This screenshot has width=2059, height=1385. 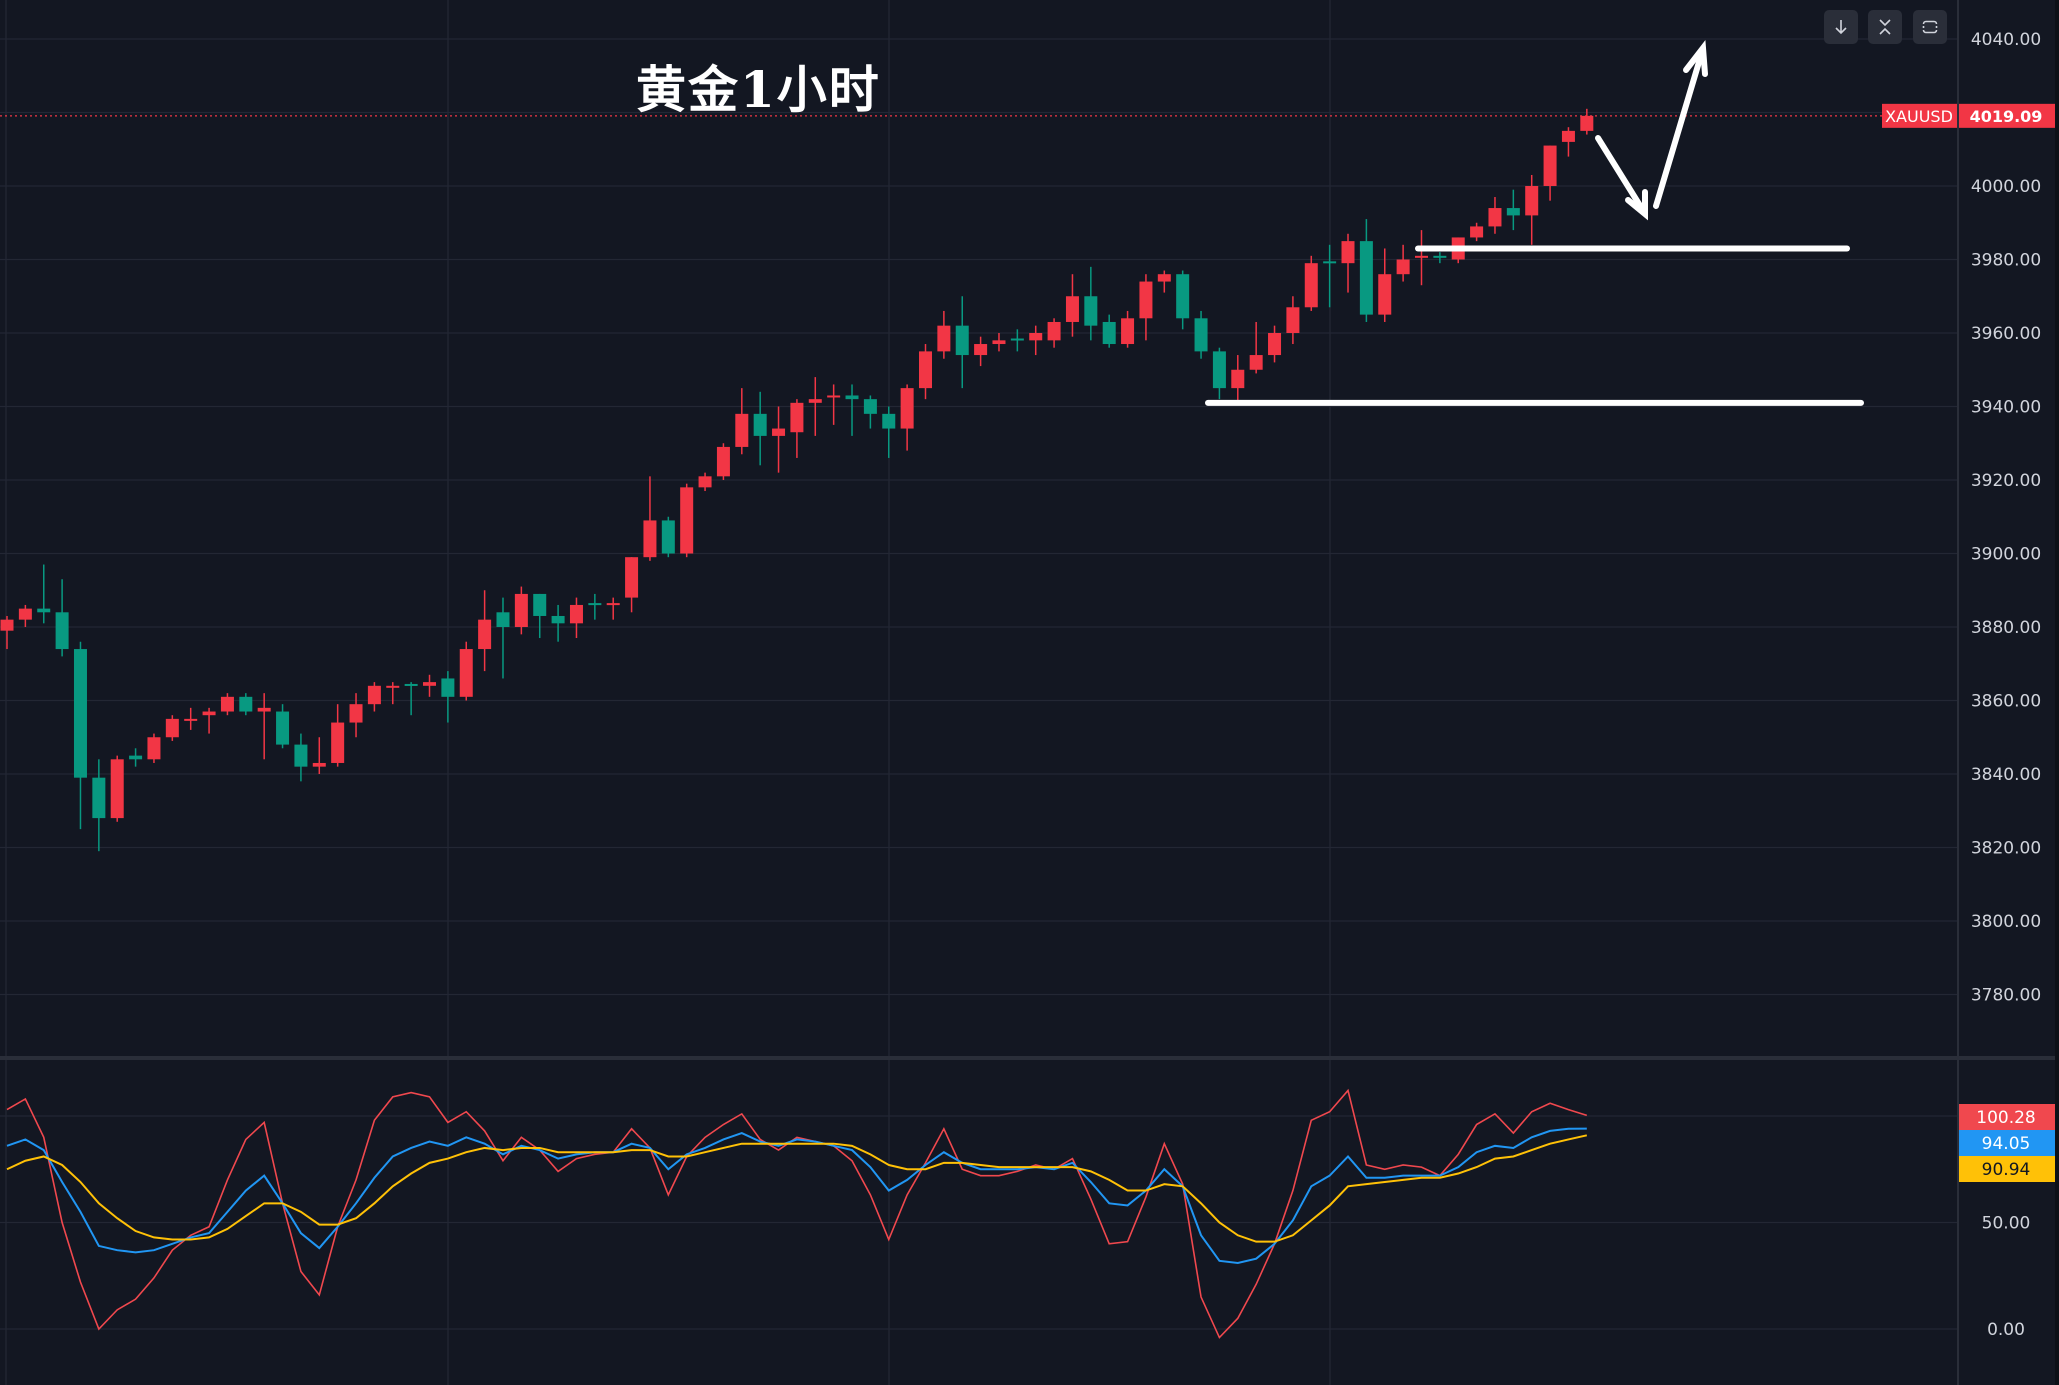 What do you see at coordinates (2006, 996) in the screenshot?
I see `price-tick-label: 3780.00` at bounding box center [2006, 996].